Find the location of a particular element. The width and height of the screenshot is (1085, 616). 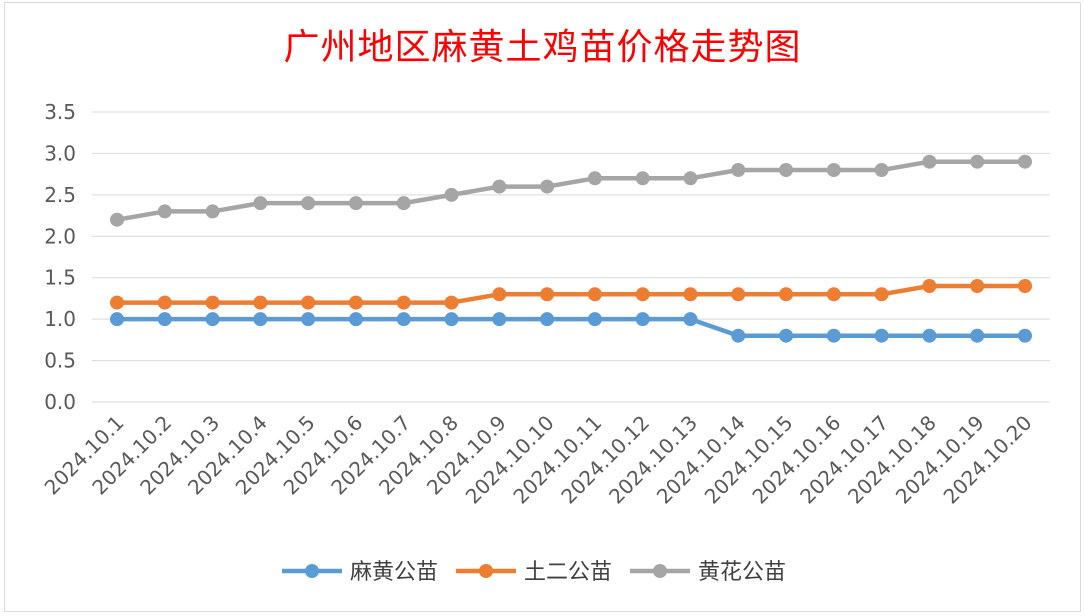

y-tick-label: 2.0 is located at coordinates (60, 236).